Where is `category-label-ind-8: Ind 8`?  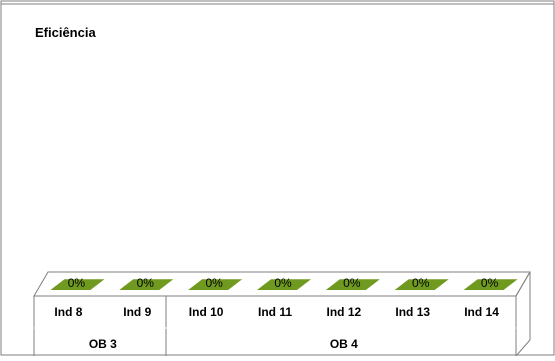 category-label-ind-8: Ind 8 is located at coordinates (68, 312).